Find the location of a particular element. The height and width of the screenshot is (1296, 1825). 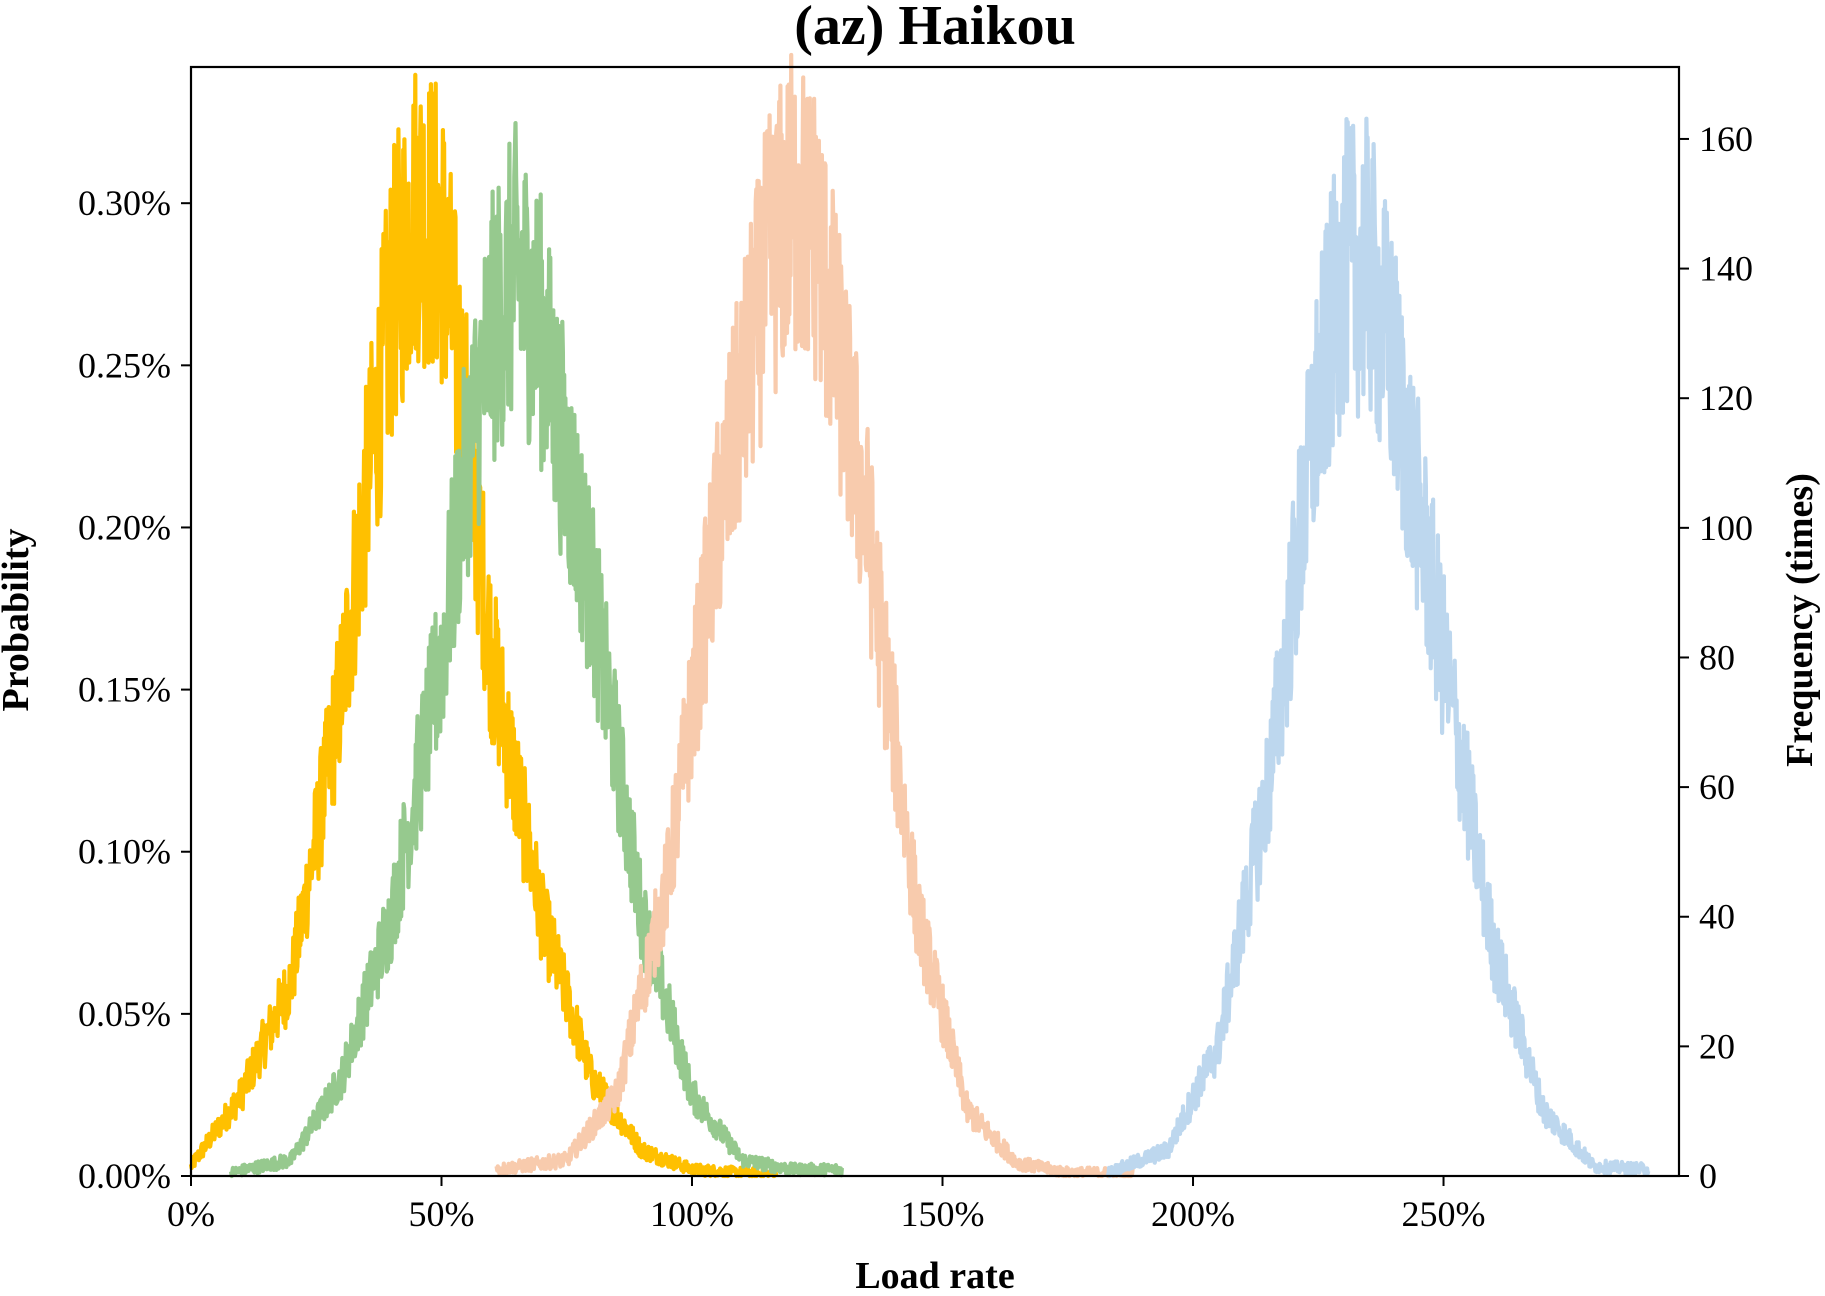

y-tick-label: 0.25% is located at coordinates (124, 365).